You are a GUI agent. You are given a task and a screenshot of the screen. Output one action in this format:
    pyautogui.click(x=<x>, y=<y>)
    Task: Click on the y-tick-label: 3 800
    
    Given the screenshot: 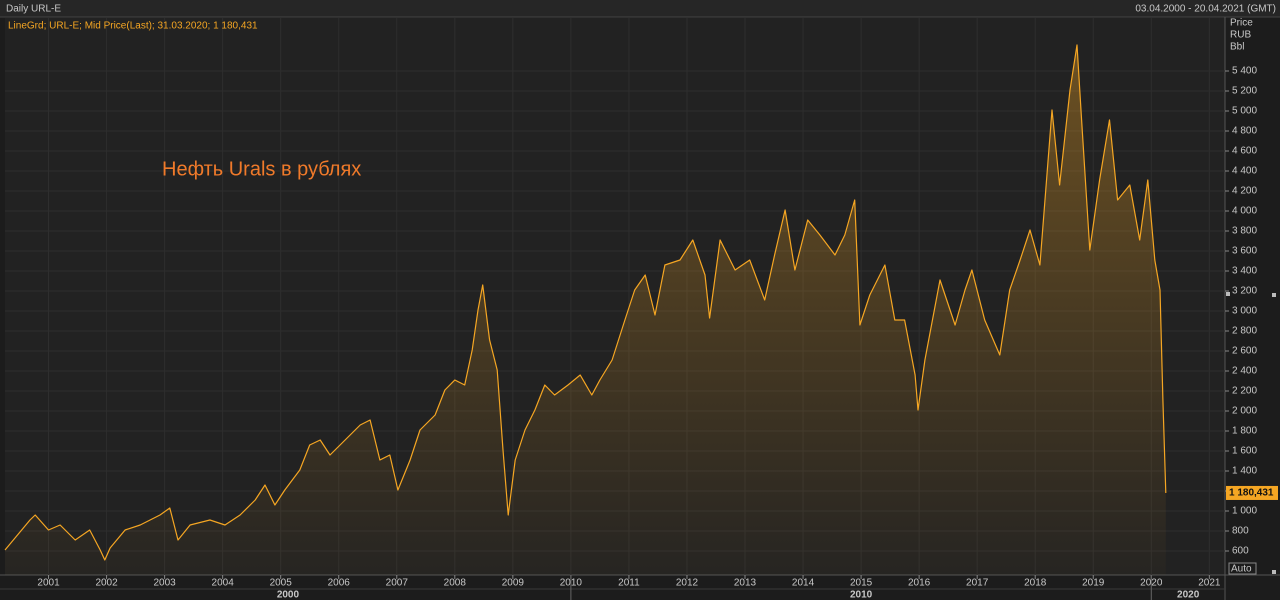 What is the action you would take?
    pyautogui.click(x=1244, y=231)
    